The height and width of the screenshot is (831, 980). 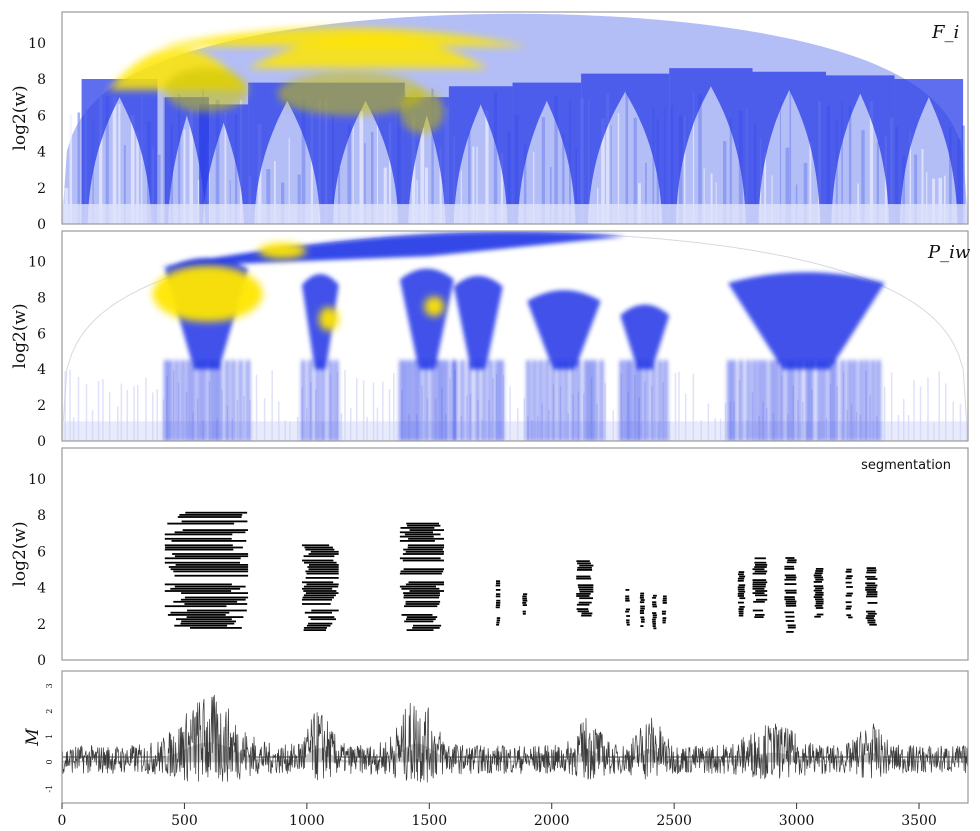 What do you see at coordinates (20, 553) in the screenshot?
I see `segmentation-y-axis-label: log2(w)` at bounding box center [20, 553].